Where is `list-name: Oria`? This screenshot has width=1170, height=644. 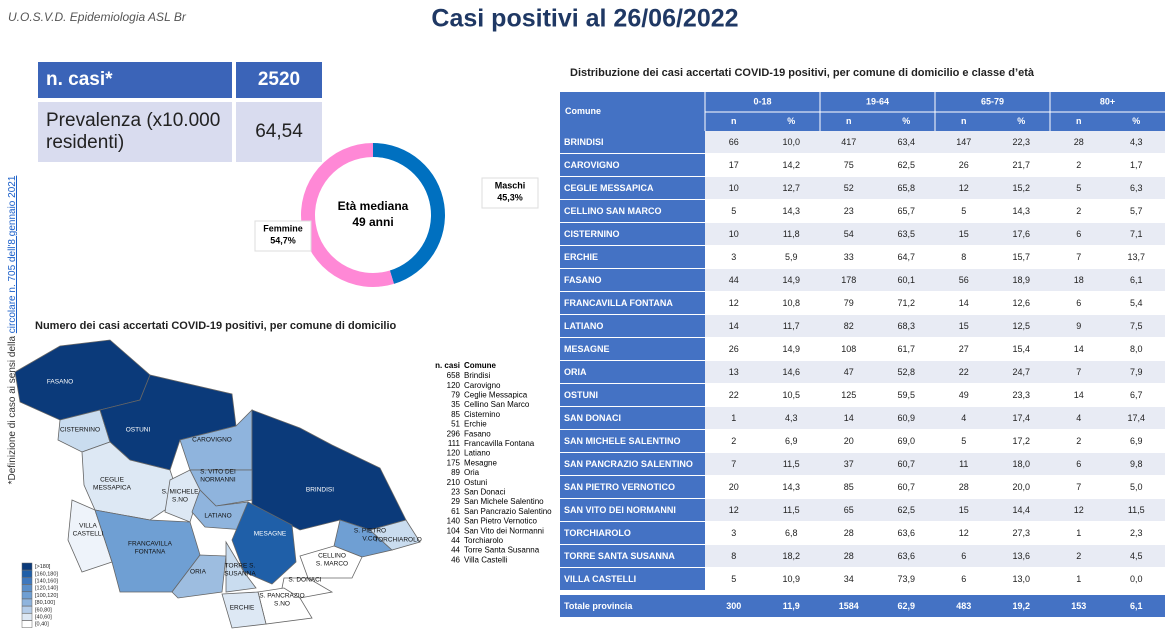
list-name: Oria is located at coordinates (472, 472).